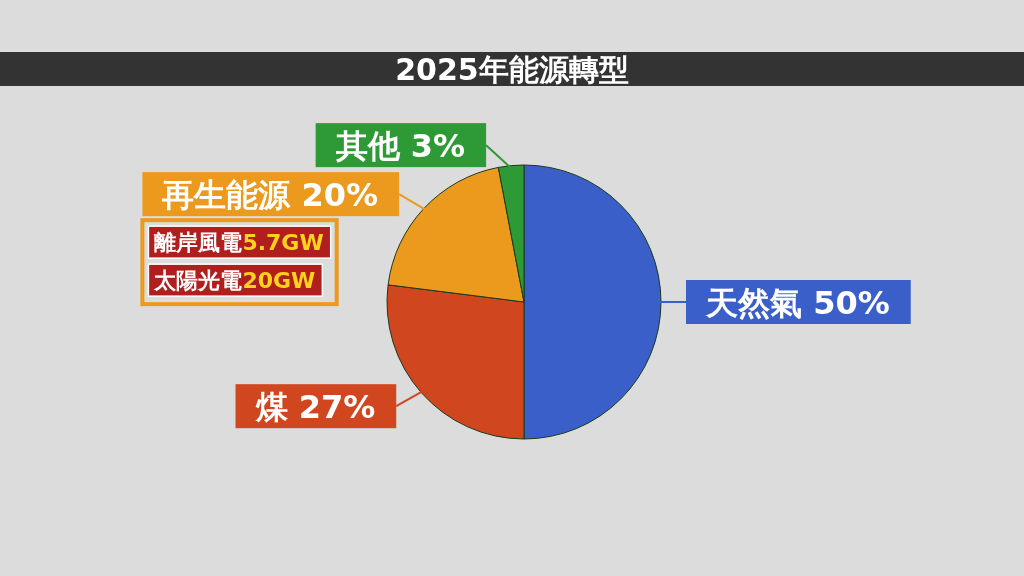 This screenshot has height=576, width=1024. I want to click on slice-label: 天然氣 50%, so click(797, 303).